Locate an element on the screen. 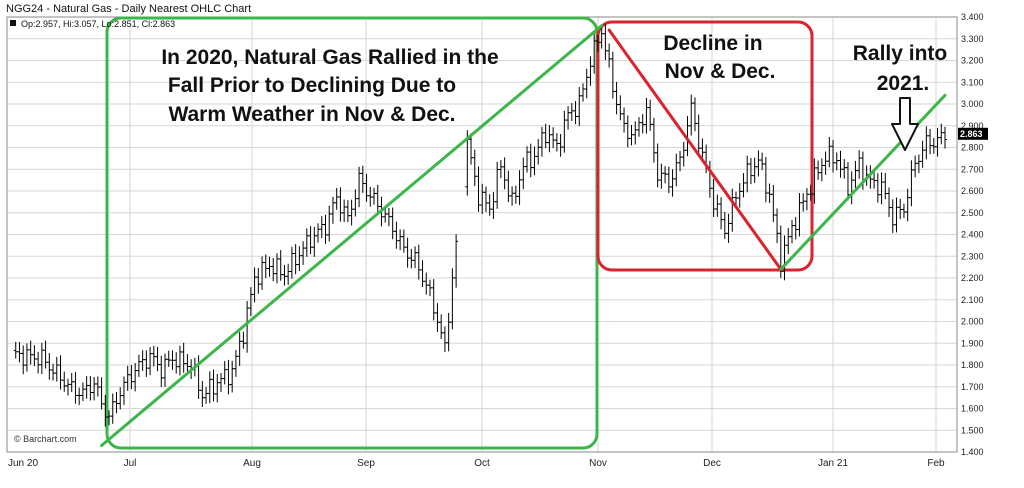 Image resolution: width=1024 pixels, height=488 pixels. y-tick-label: 1.500 is located at coordinates (972, 430).